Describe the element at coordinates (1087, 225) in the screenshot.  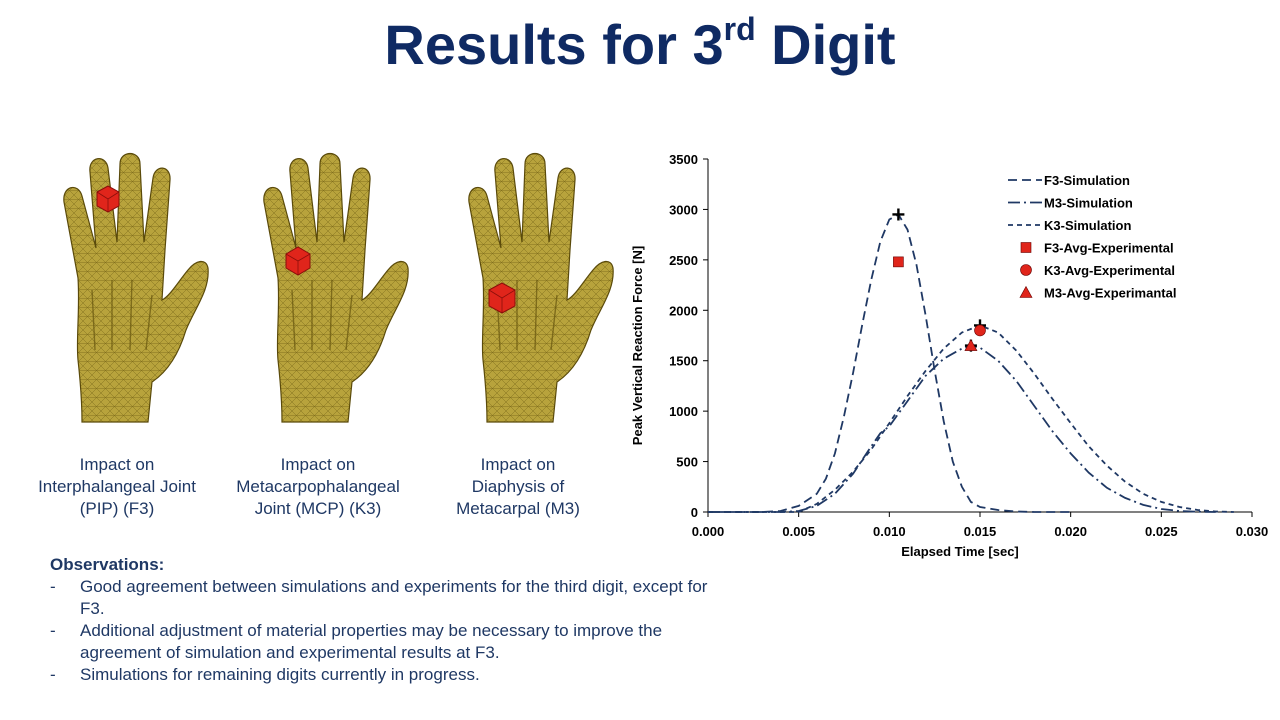
I see `legend-entry: K3-Simulation` at that location.